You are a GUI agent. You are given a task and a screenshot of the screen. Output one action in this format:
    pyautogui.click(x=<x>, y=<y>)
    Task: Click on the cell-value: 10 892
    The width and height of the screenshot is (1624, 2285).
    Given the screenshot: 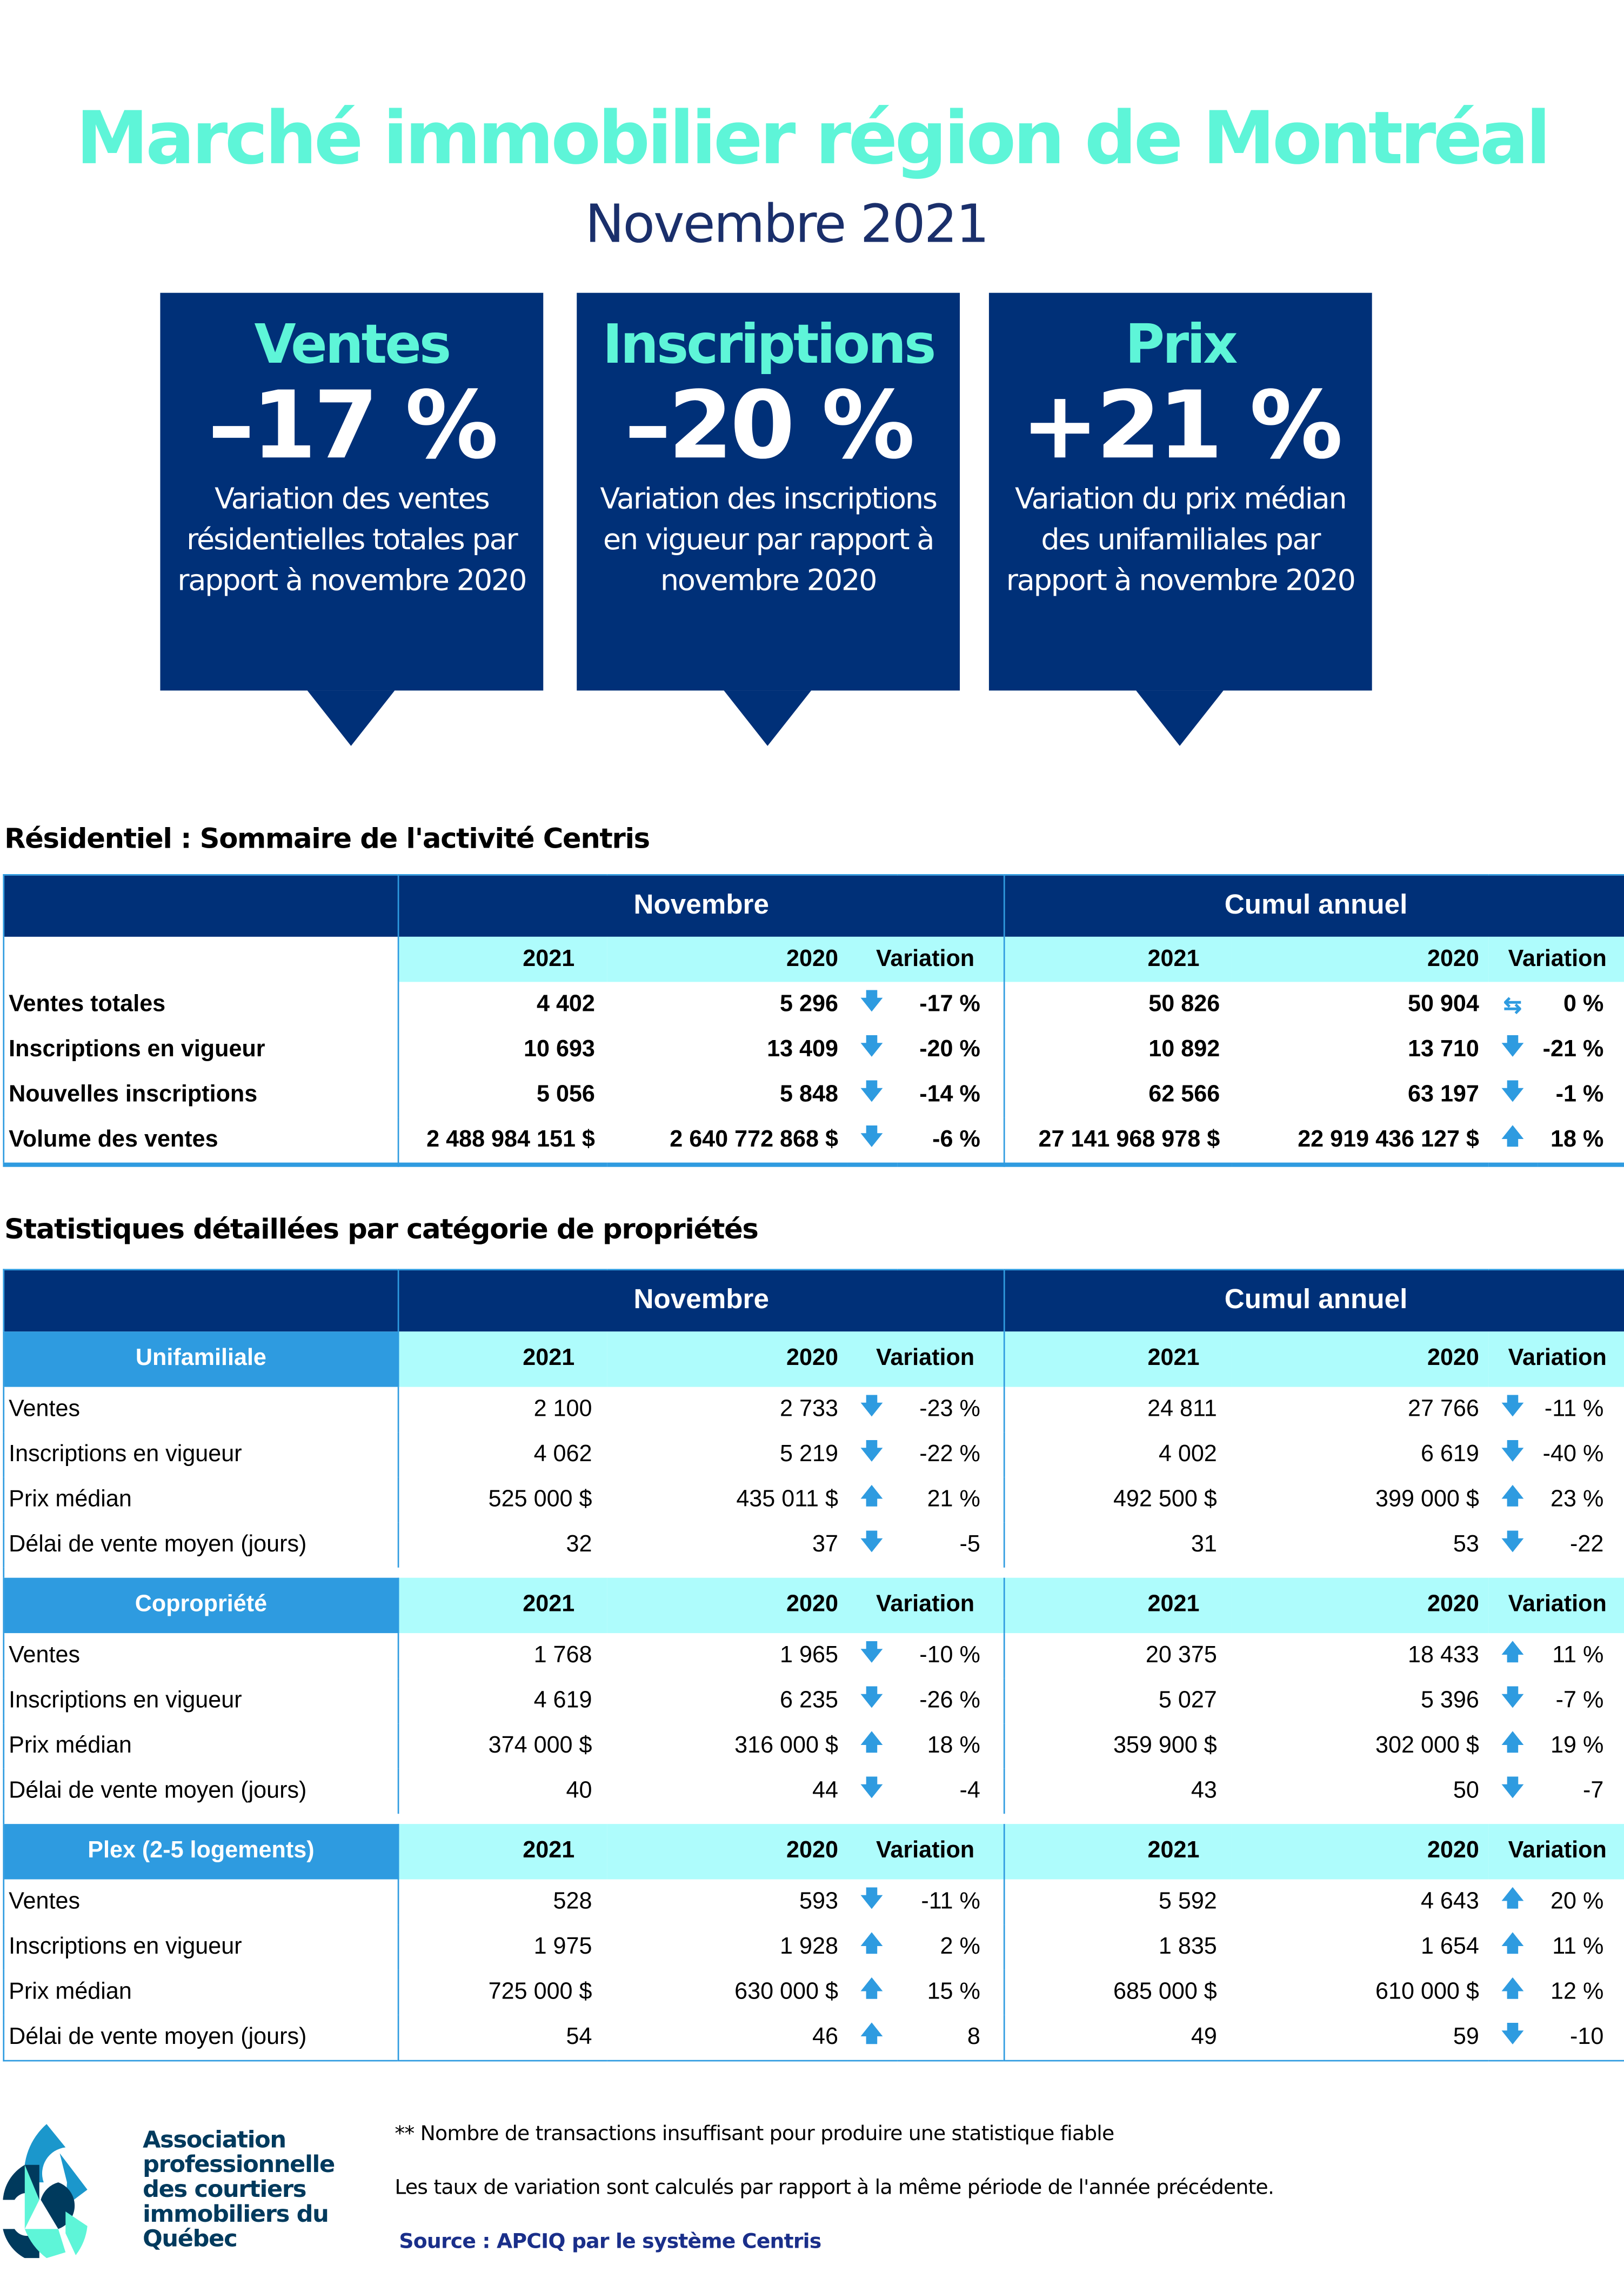 What is the action you would take?
    pyautogui.click(x=1118, y=1049)
    